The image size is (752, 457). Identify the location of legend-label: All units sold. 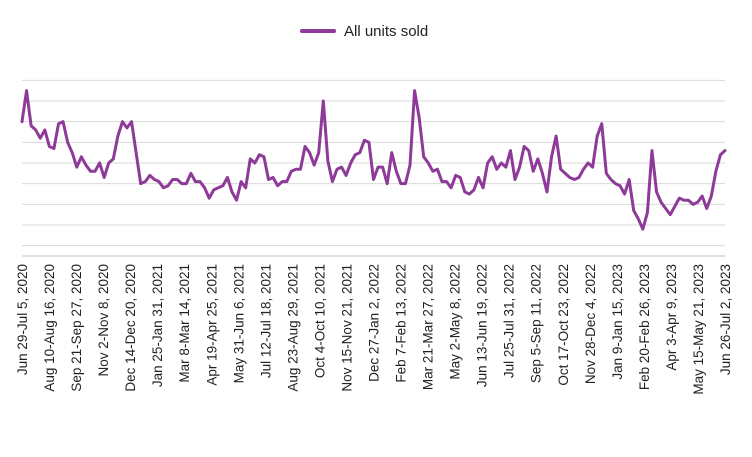
(386, 31).